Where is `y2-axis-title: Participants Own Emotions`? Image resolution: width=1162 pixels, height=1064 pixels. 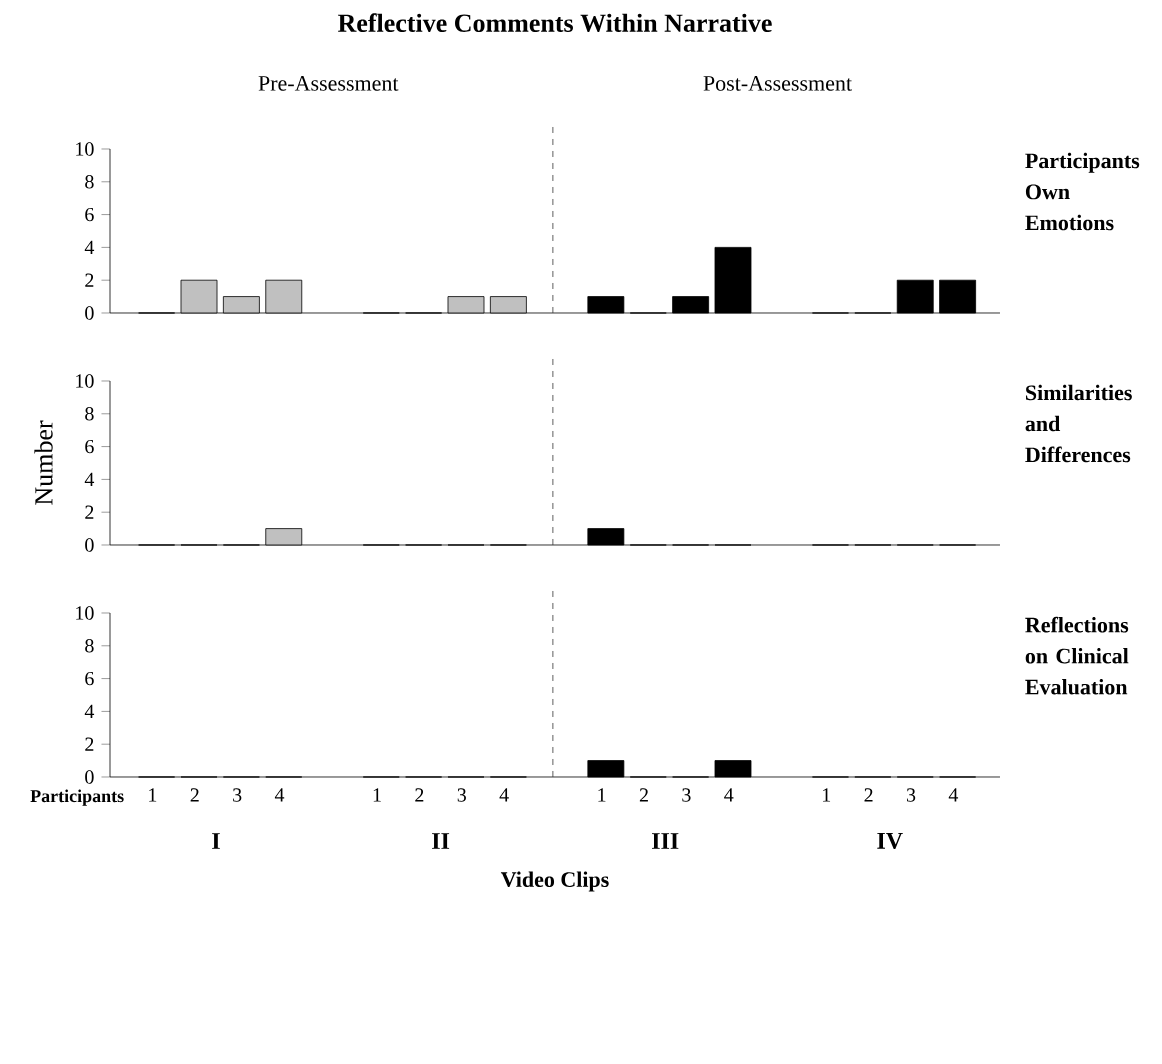 y2-axis-title: Participants Own Emotions is located at coordinates (1082, 191).